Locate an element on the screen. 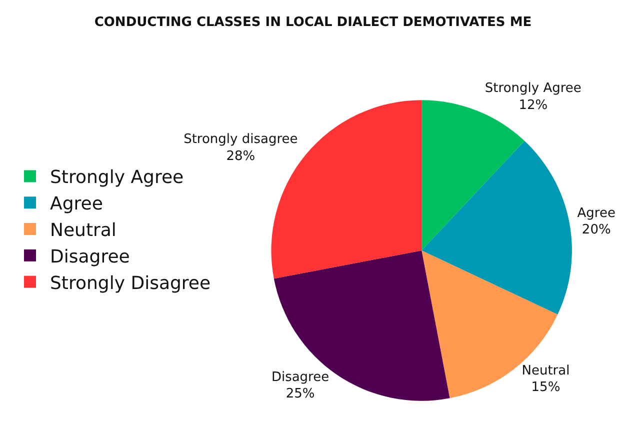 This screenshot has width=626, height=428. data-label: Disagree 25% is located at coordinates (300, 386).